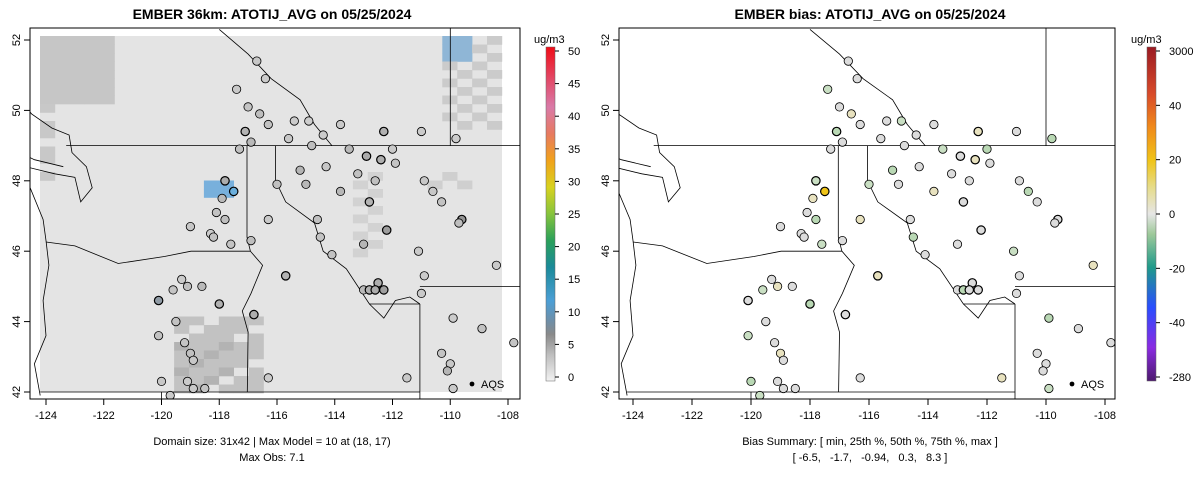 The height and width of the screenshot is (479, 1200). I want to click on y-tick-label: 48, so click(606, 181).